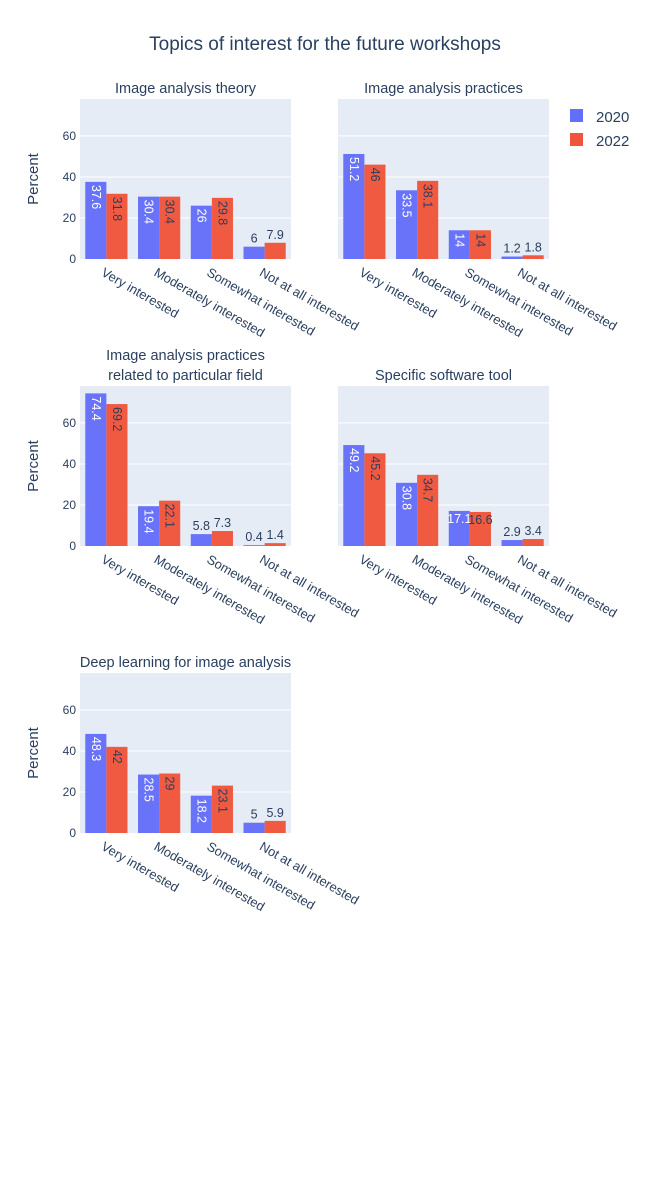 Image resolution: width=650 pixels, height=1200 pixels. Describe the element at coordinates (253, 537) in the screenshot. I see `data-label: 0.4` at that location.